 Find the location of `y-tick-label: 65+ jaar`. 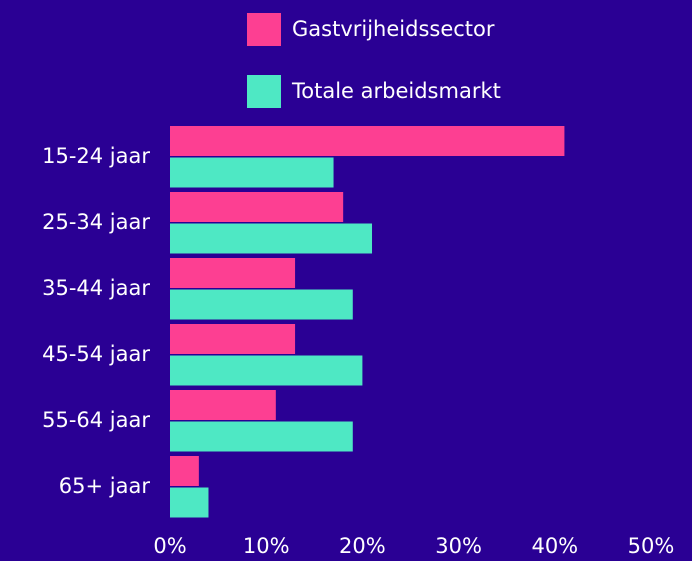

y-tick-label: 65+ jaar is located at coordinates (105, 486).